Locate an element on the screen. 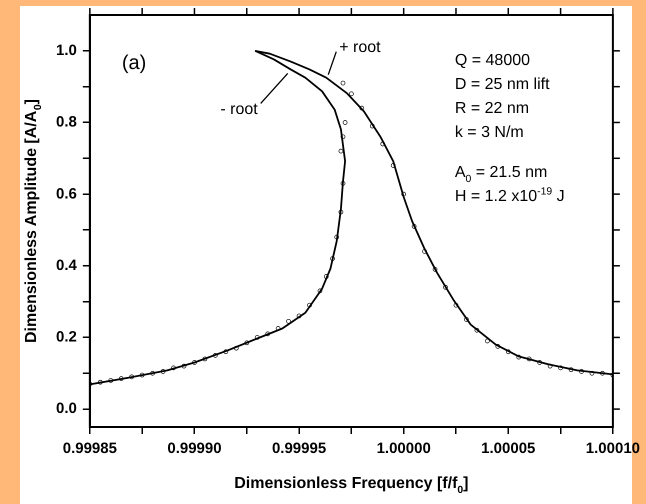 The height and width of the screenshot is (504, 646). text: - root is located at coordinates (239, 109).